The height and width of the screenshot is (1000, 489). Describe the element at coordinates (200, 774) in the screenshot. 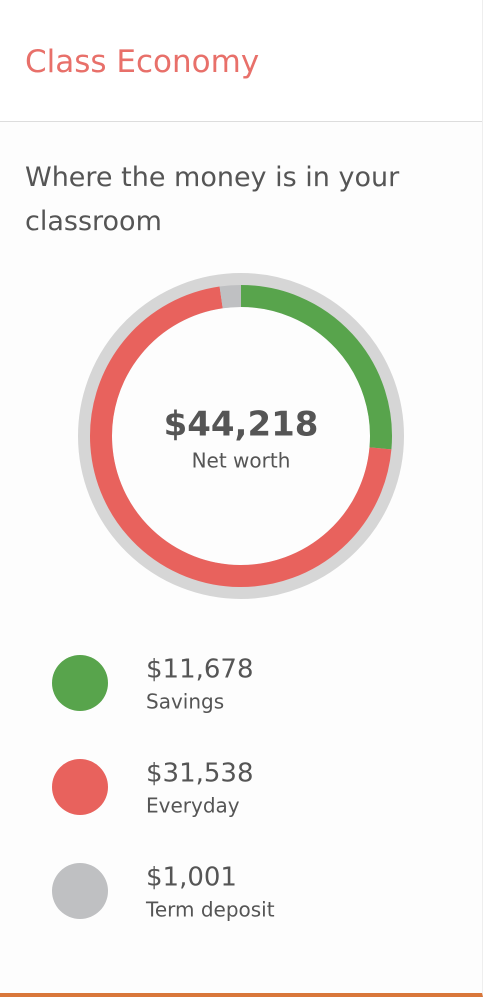

I see `legend-value: $31,538` at that location.